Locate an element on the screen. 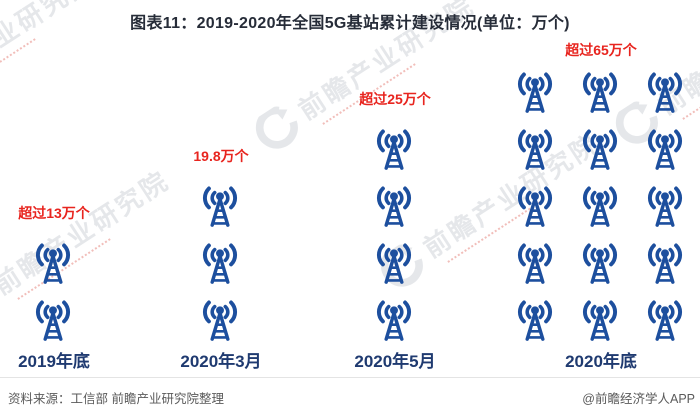 The width and height of the screenshot is (700, 420). category-label: 2020年3月 is located at coordinates (221, 361).